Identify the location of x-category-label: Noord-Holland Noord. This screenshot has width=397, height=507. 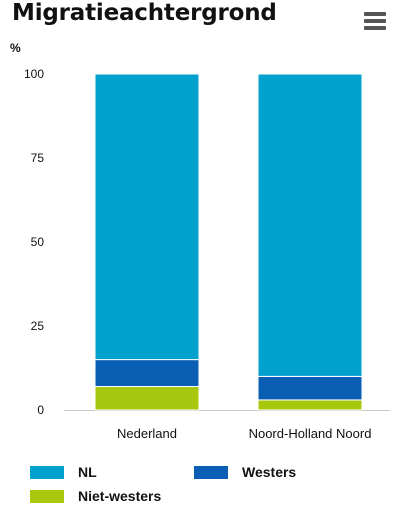
(310, 433).